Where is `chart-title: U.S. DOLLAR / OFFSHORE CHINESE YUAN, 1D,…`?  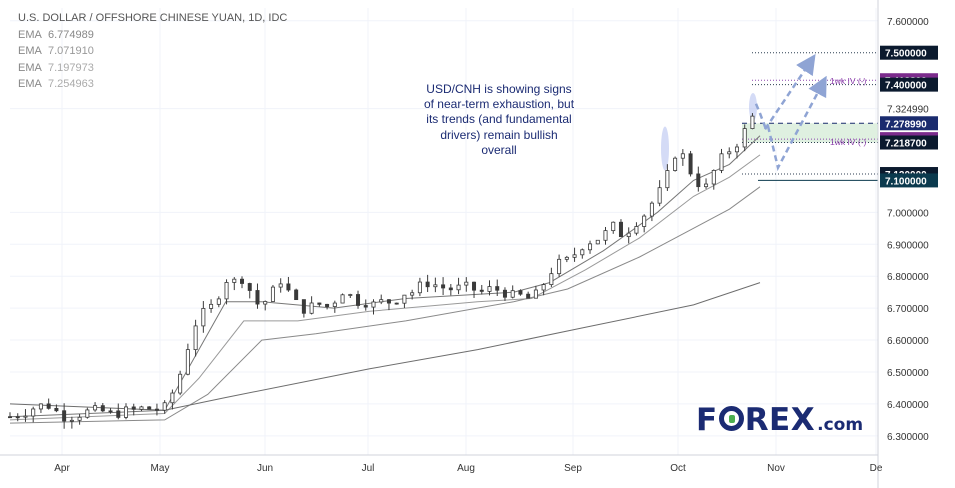
chart-title: U.S. DOLLAR / OFFSHORE CHINESE YUAN, 1D,… is located at coordinates (153, 18).